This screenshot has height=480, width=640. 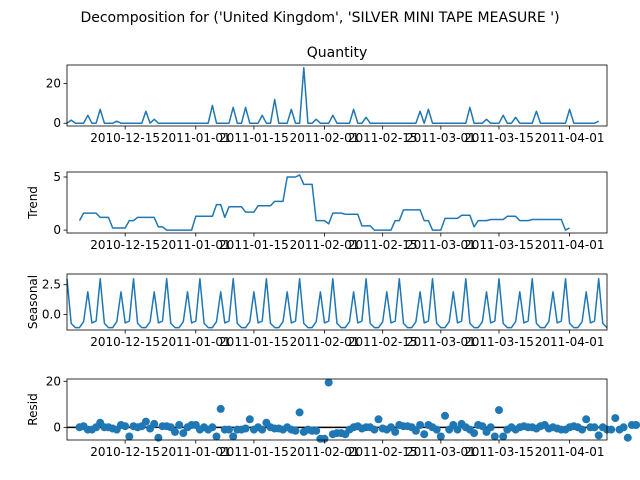 What do you see at coordinates (33, 409) in the screenshot?
I see `resid-ylabel: Resid` at bounding box center [33, 409].